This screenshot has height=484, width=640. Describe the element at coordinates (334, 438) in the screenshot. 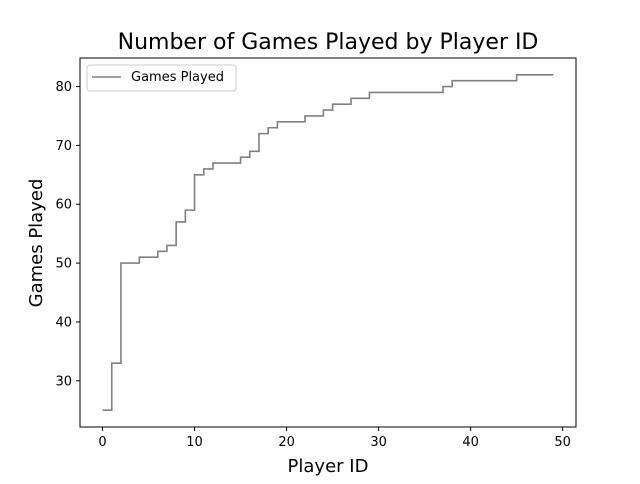

I see `x-axis: 0 10 20 30 40 50` at that location.